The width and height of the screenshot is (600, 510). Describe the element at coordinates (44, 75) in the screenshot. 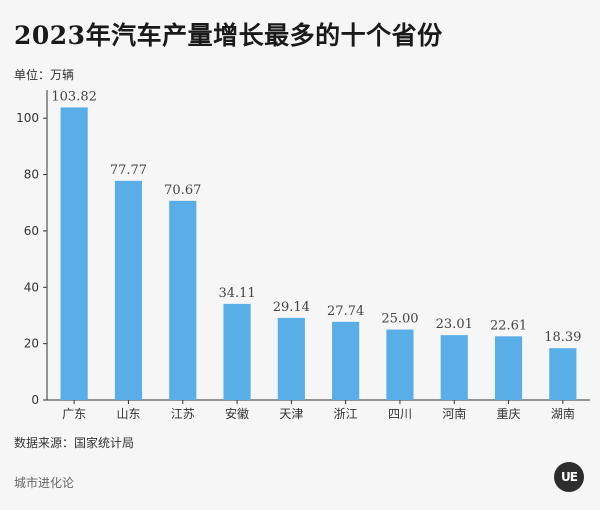

I see `unit-label: 单位：万辆` at that location.